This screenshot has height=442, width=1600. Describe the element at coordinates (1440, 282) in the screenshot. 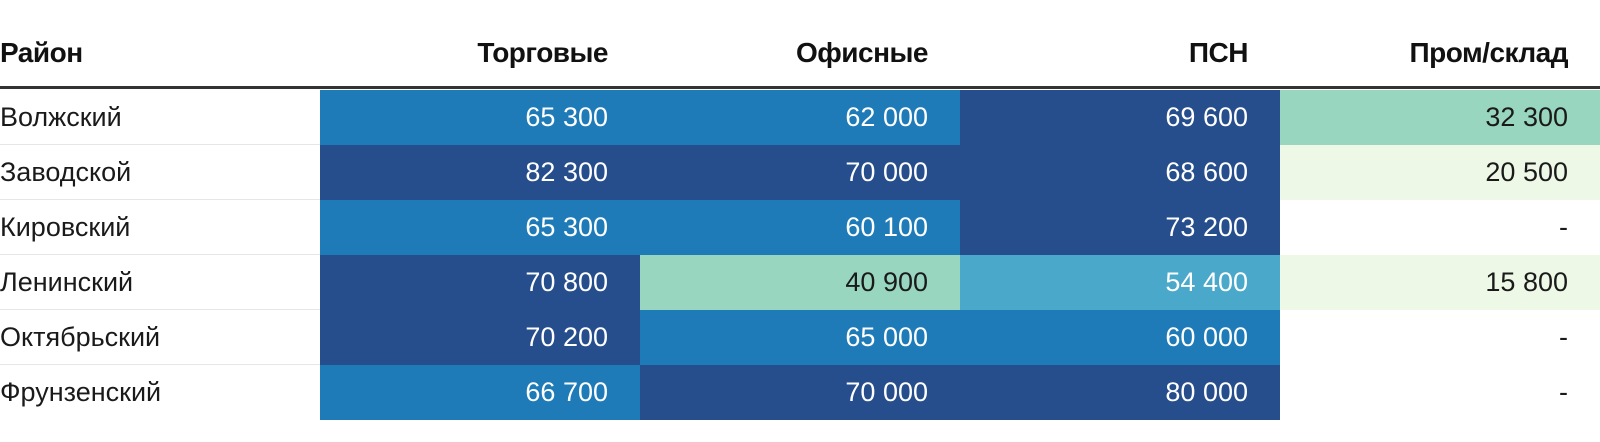

I see `heatmap-cell: 15 800` at that location.